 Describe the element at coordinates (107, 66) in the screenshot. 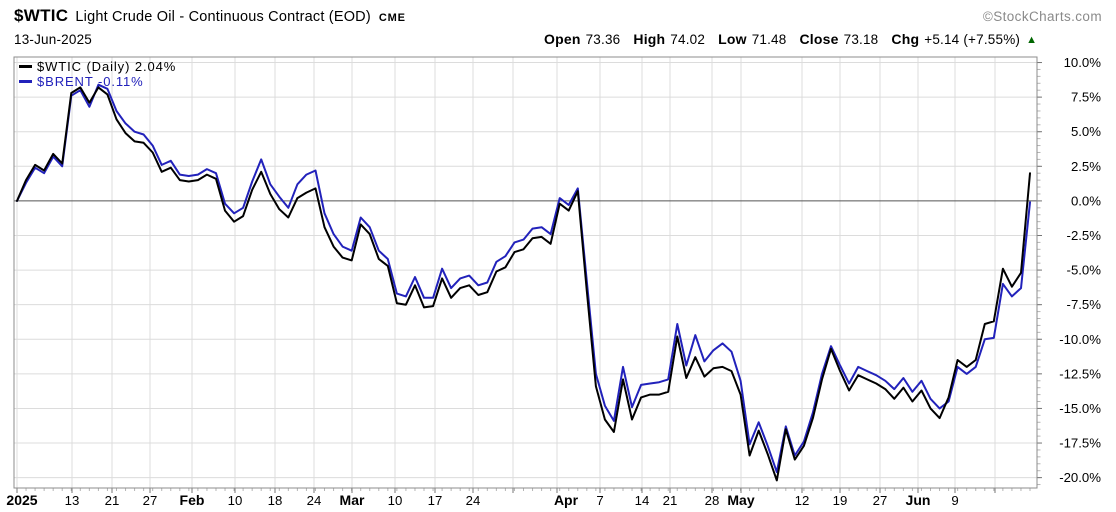

I see `legend-label: $WTIC (Daily) 2.04%` at that location.